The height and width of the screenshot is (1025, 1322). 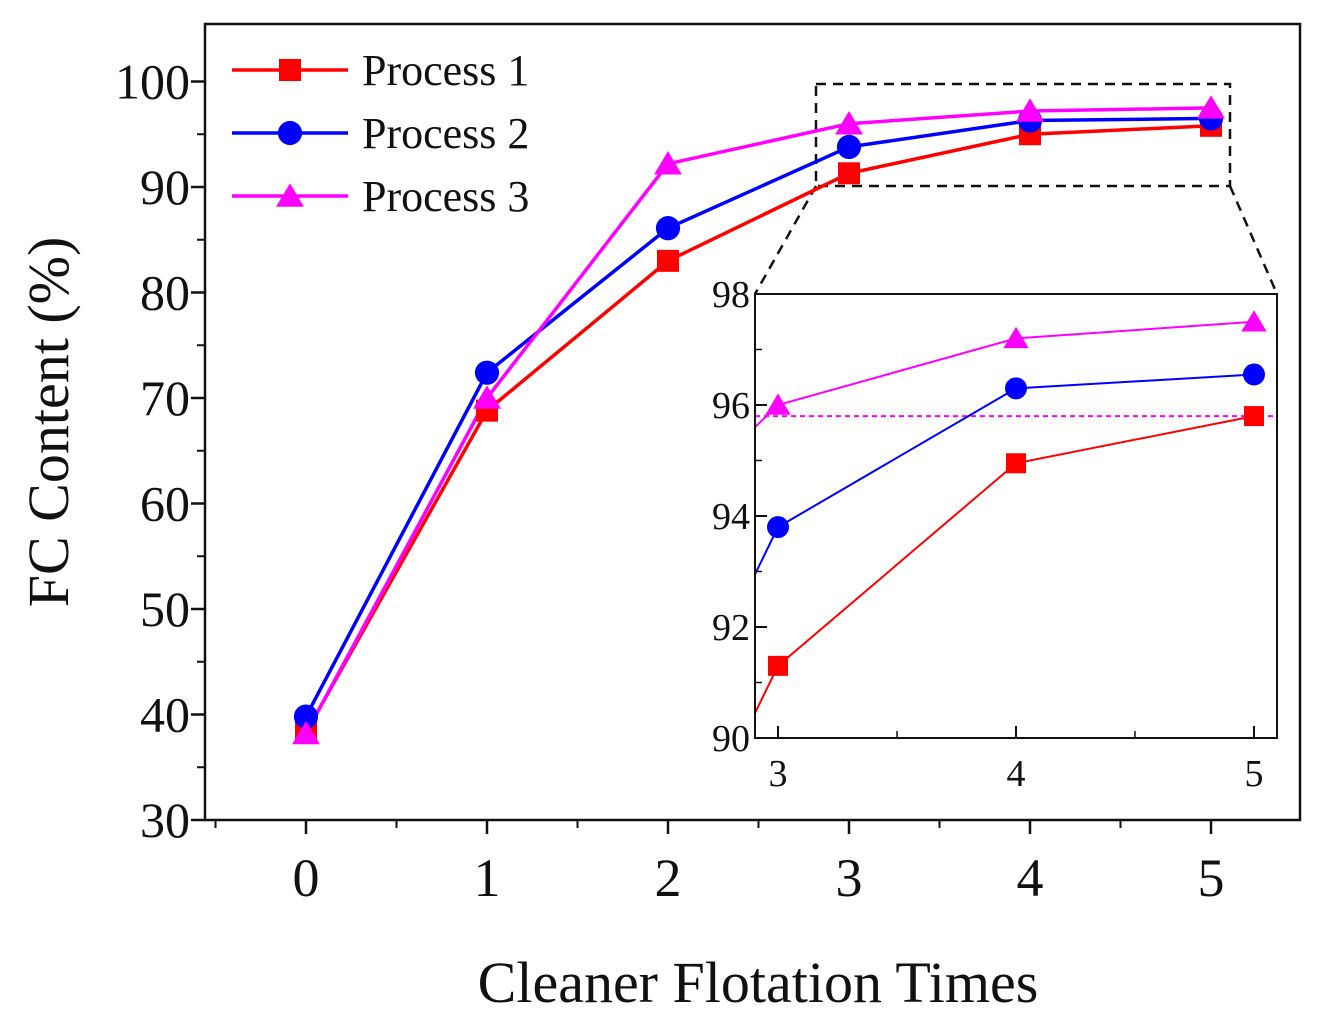 I want to click on main-y-tick-label: 60, so click(x=165, y=504).